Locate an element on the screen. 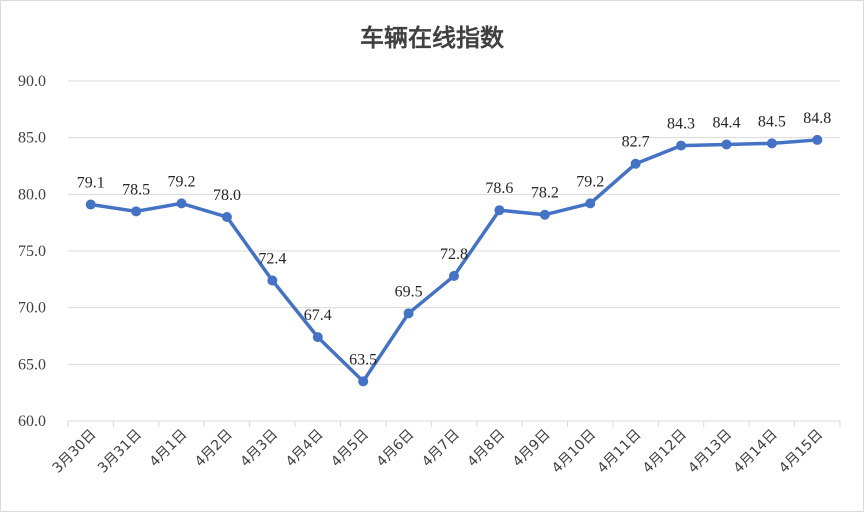  y-tick-label: 90.0 is located at coordinates (32, 81).